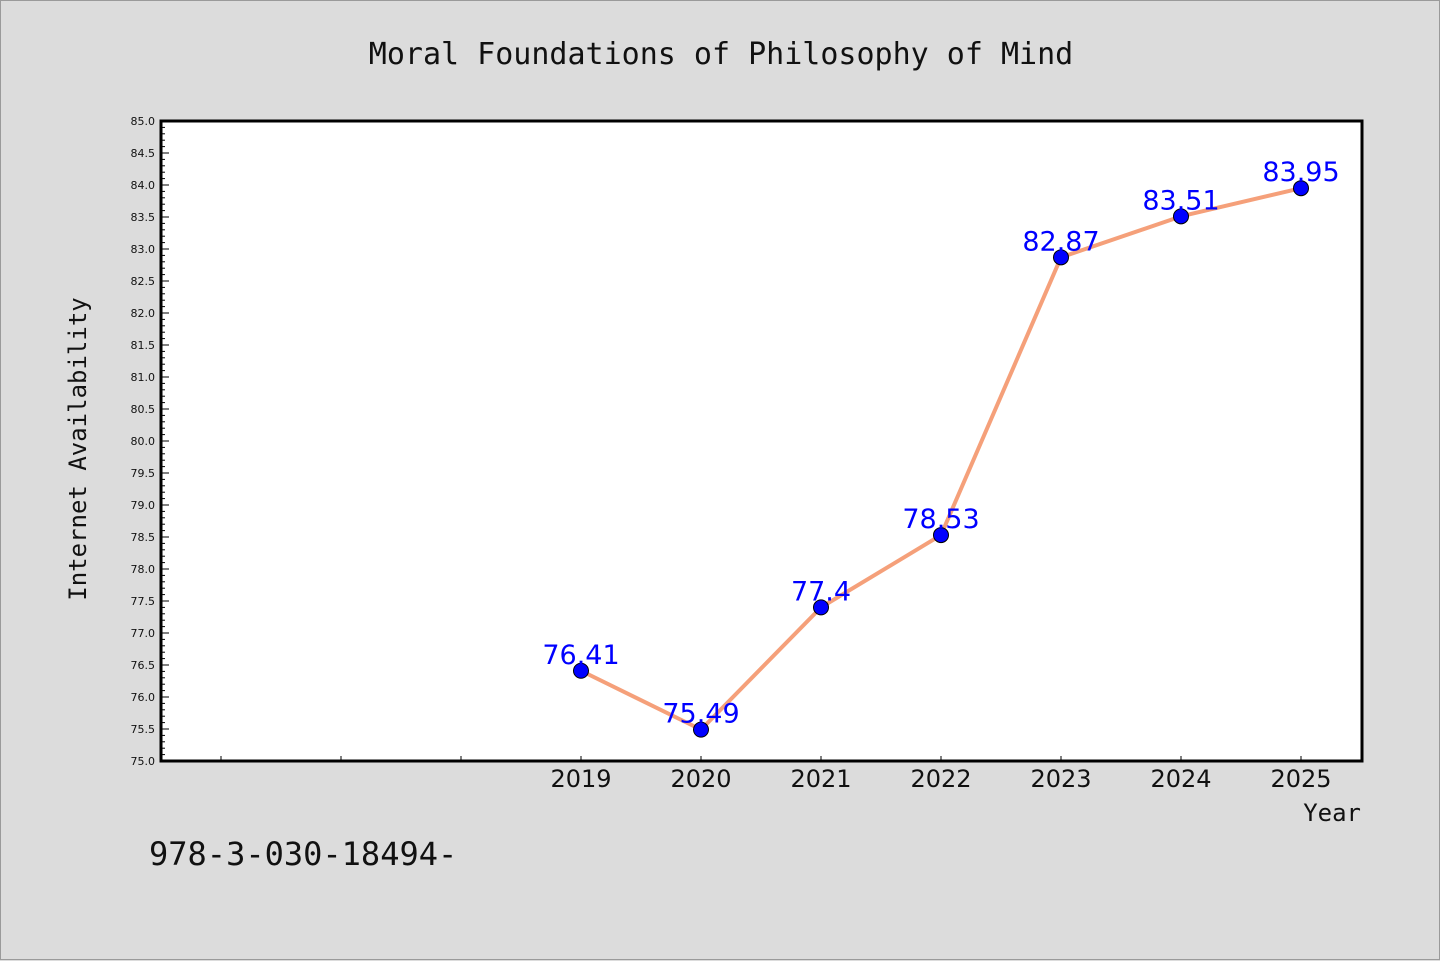 The width and height of the screenshot is (1440, 961). I want to click on data-label: 76.41, so click(580, 655).